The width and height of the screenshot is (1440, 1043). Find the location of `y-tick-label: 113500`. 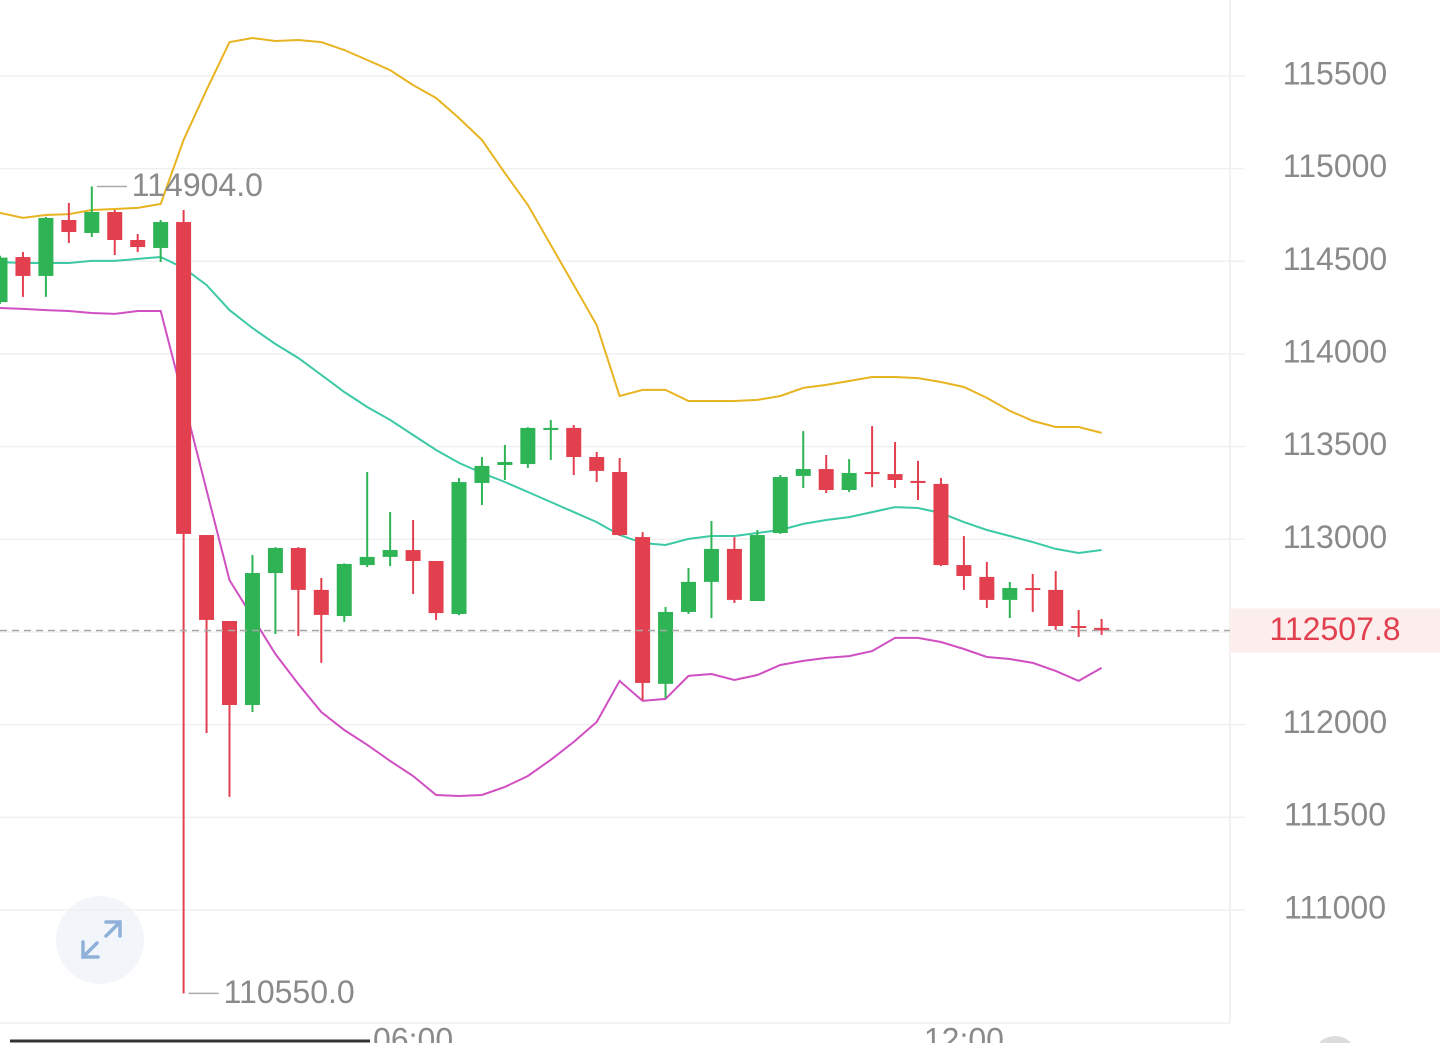

y-tick-label: 113500 is located at coordinates (1335, 444).